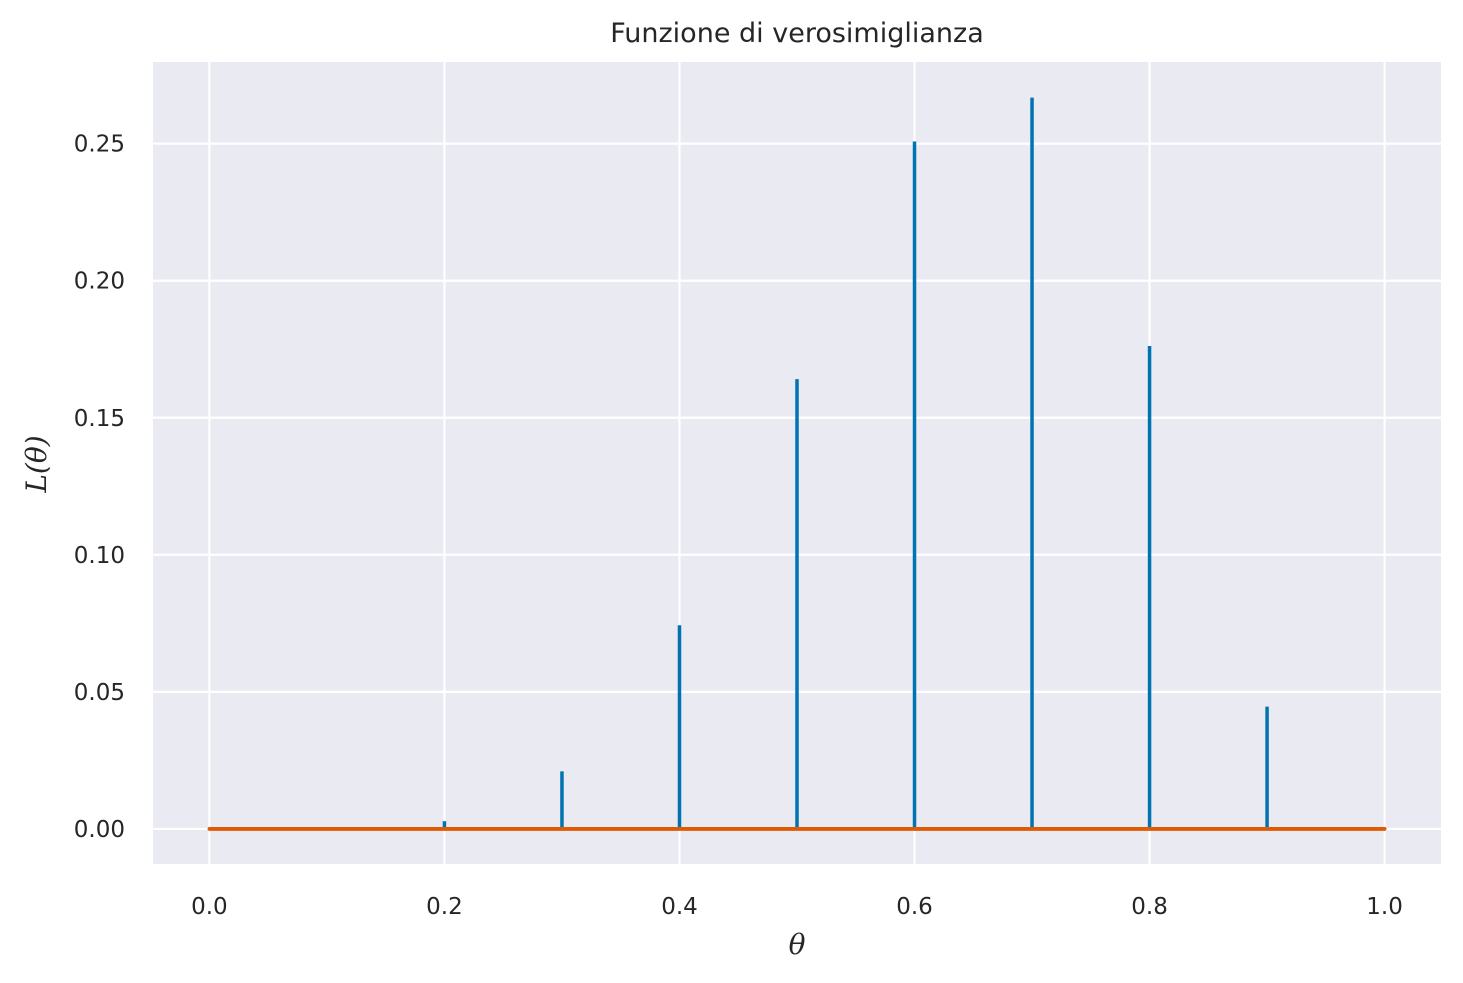 The image size is (1463, 983). Describe the element at coordinates (797, 907) in the screenshot. I see `x-axis-ticks: 0.0 0.2 0.4 0.6 0.8 1.0` at that location.